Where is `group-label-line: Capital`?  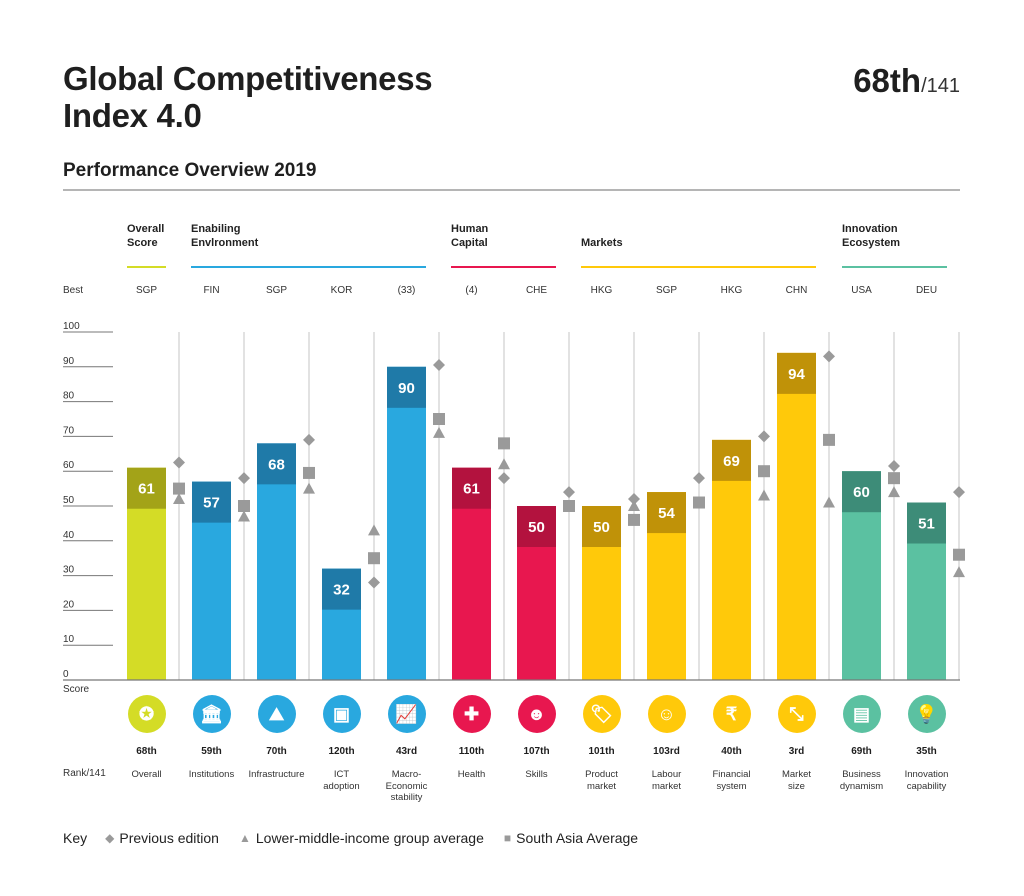
group-label-line: Capital is located at coordinates (469, 243).